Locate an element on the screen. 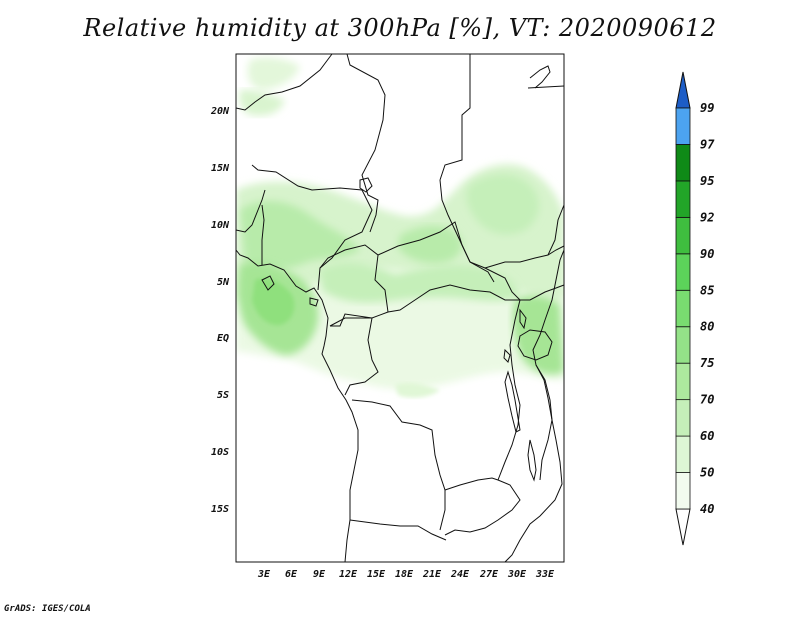 Image resolution: width=800 pixels, height=618 pixels. border-tanzania is located at coordinates (544, 422).